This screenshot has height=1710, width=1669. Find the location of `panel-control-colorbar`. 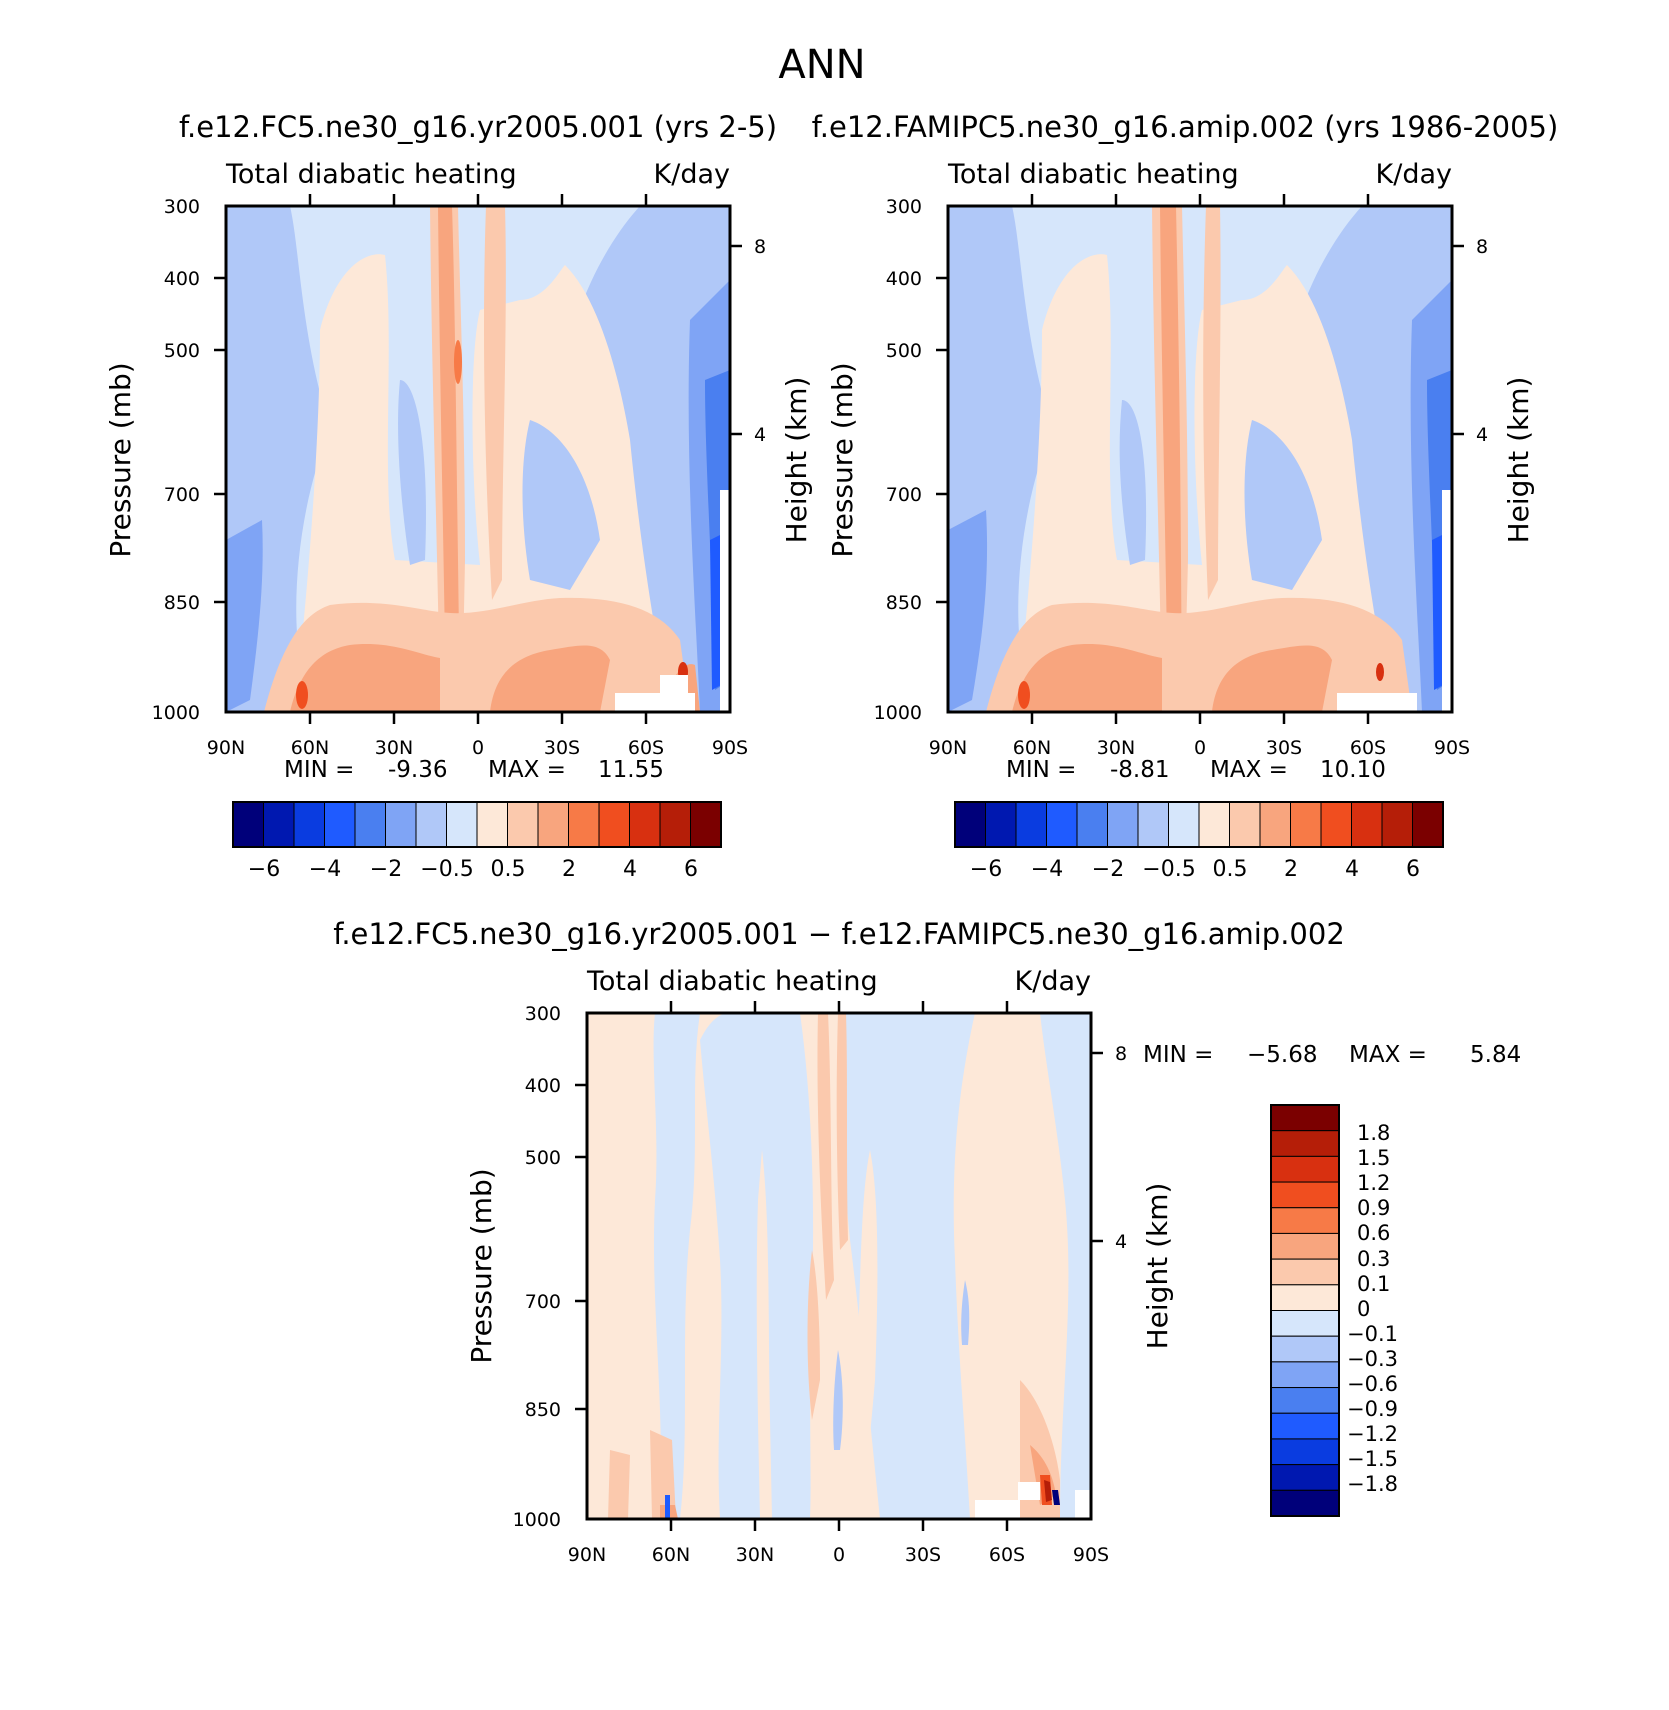

panel-control-colorbar is located at coordinates (1199, 824).